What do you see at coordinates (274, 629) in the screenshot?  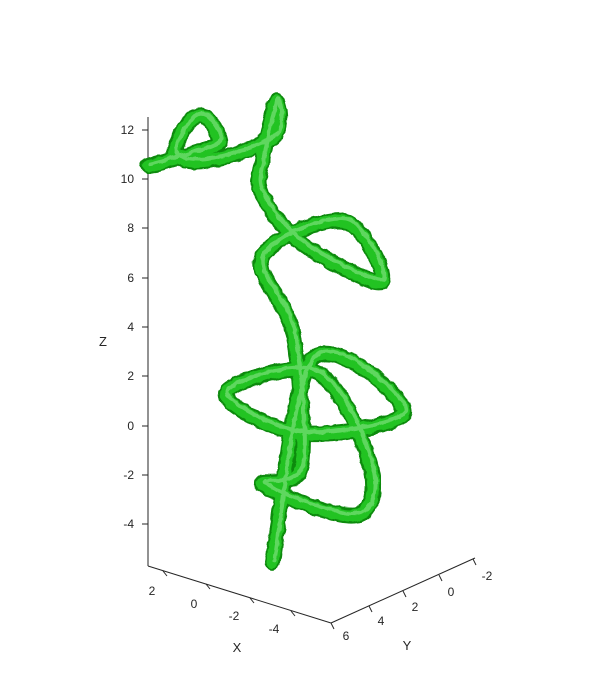 I see `x-tick-label: -4` at bounding box center [274, 629].